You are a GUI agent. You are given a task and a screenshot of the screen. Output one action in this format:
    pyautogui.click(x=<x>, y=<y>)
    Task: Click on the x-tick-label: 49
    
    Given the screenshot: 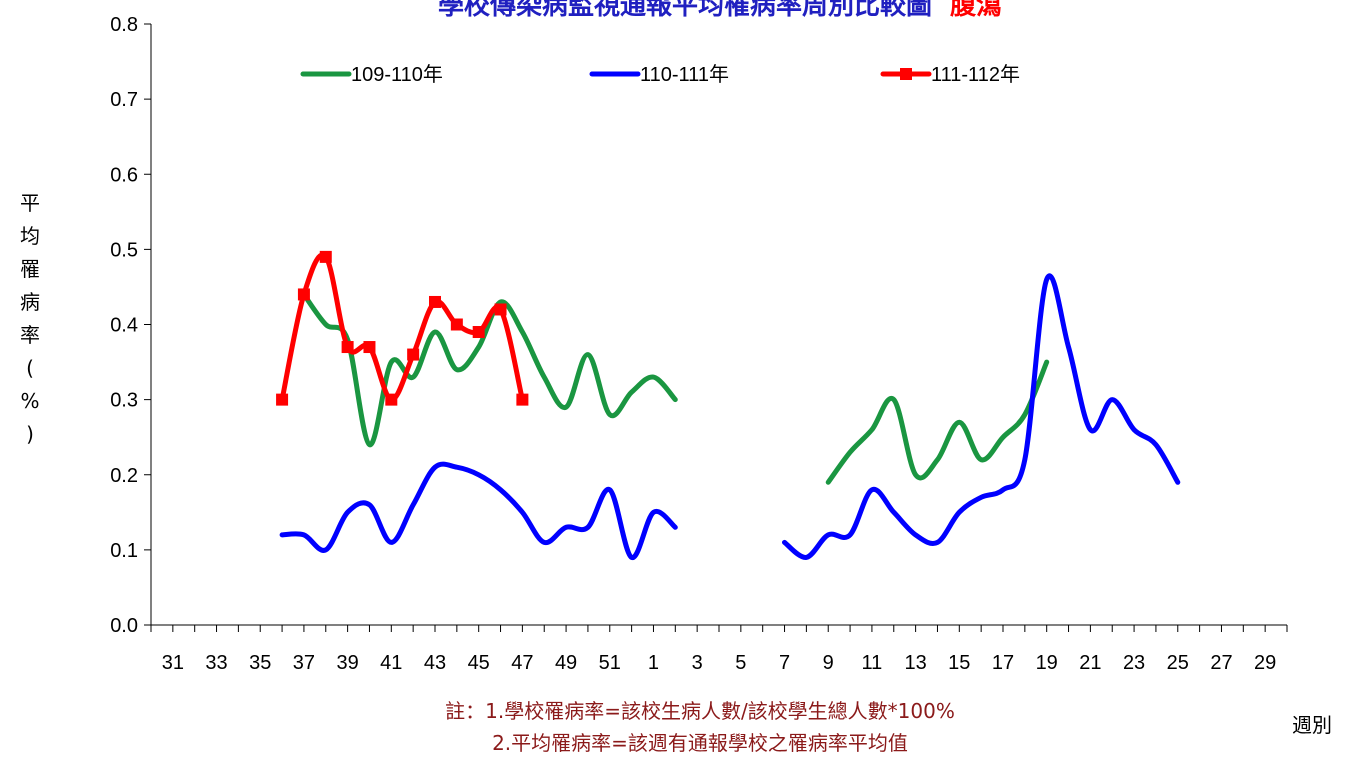 What is the action you would take?
    pyautogui.click(x=566, y=663)
    